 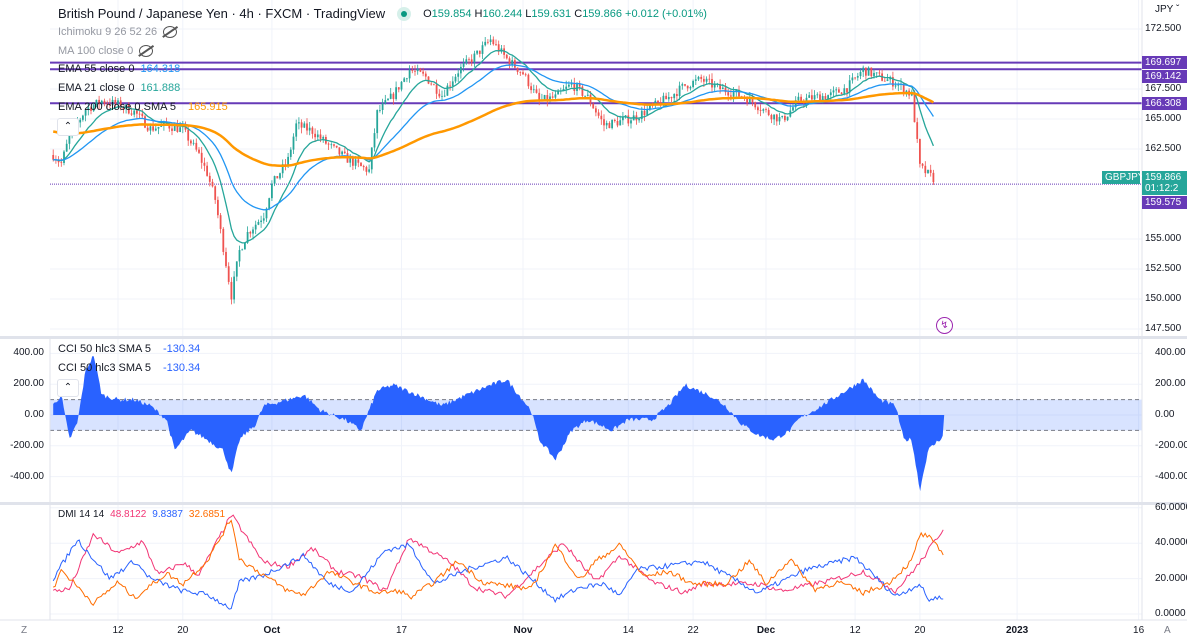 What do you see at coordinates (24, 630) in the screenshot?
I see `timezone-button: Z` at bounding box center [24, 630].